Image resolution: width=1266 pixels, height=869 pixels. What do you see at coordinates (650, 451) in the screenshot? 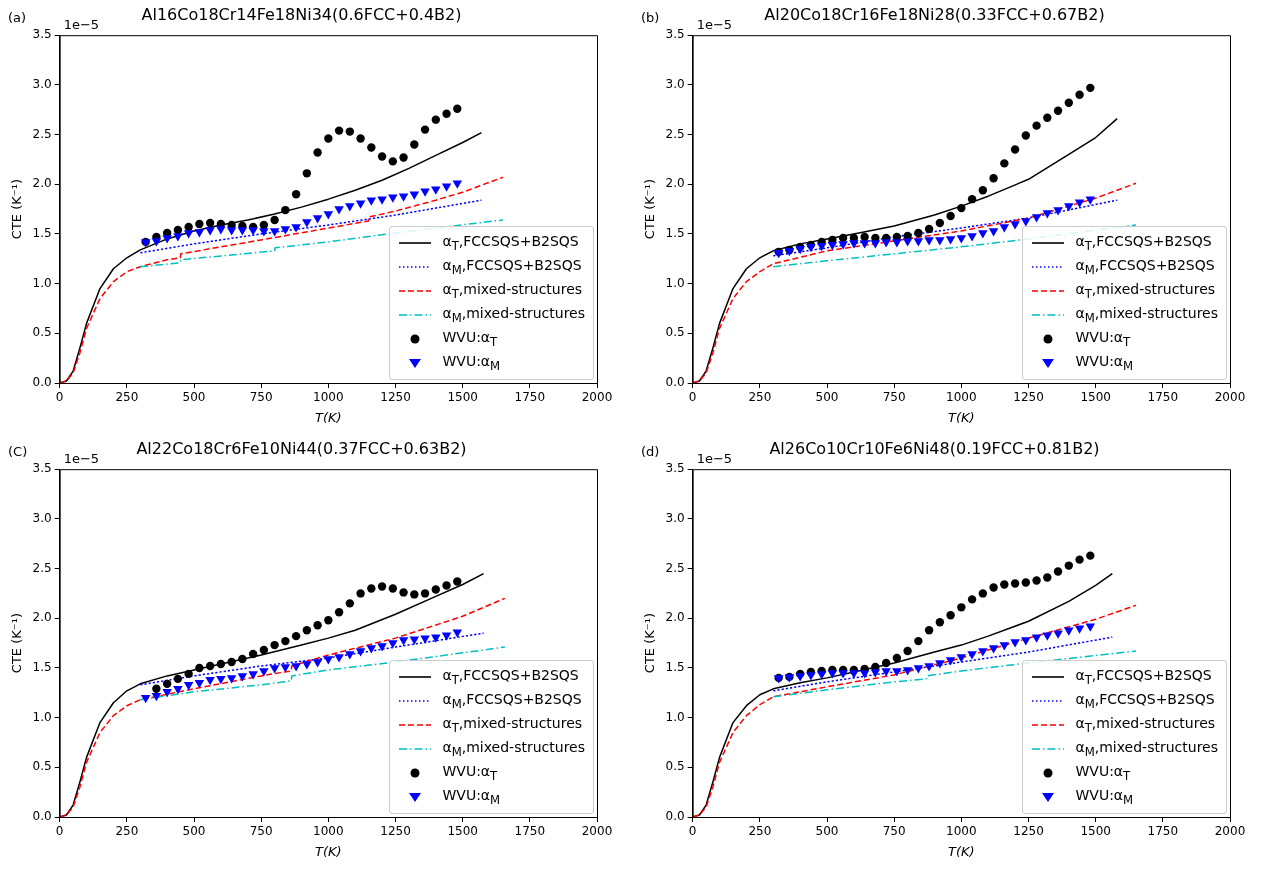
I see `text: (d)` at bounding box center [650, 451].